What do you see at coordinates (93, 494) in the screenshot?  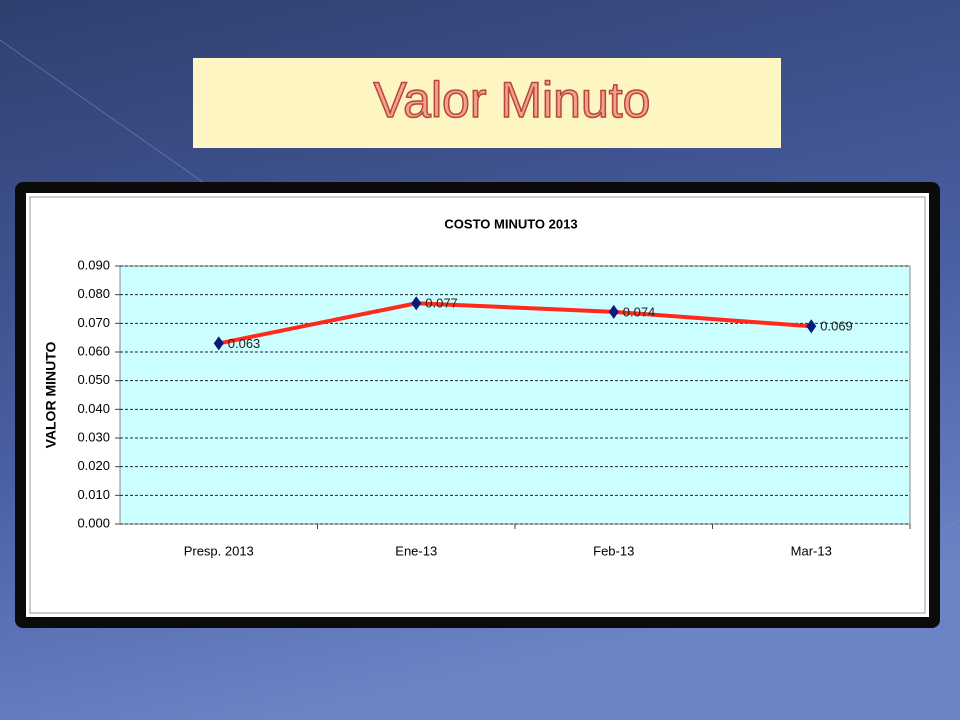 I see `y-tick-label: 0.010` at bounding box center [93, 494].